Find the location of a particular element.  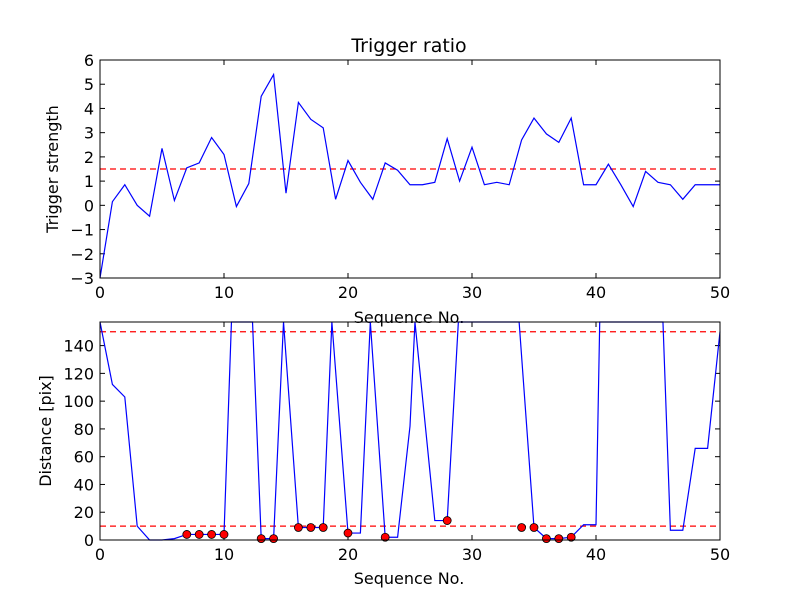

y-tick-label: 100 is located at coordinates (78, 401).